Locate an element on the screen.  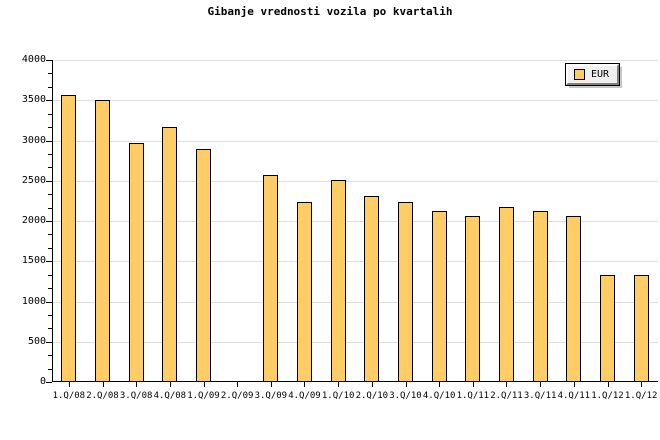
y-axis-label: 4000 is located at coordinates (33, 59).